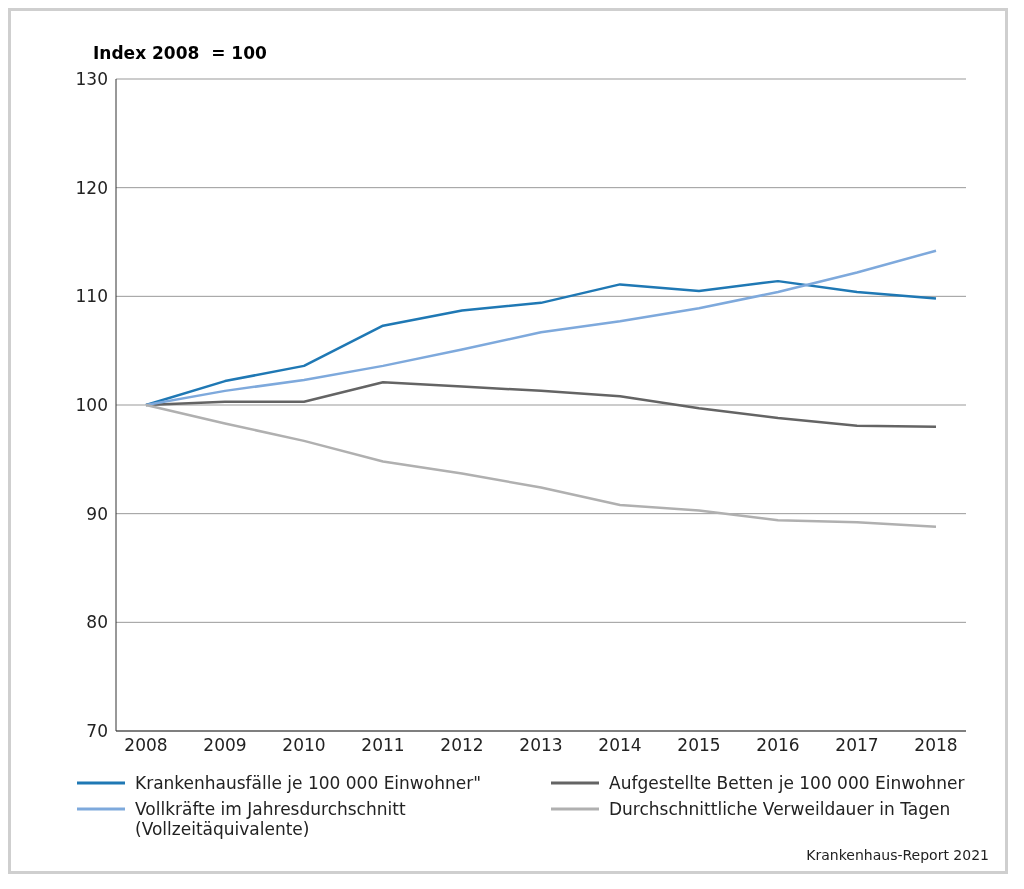  Describe the element at coordinates (462, 745) in the screenshot. I see `x-tick-label: 2012` at that location.